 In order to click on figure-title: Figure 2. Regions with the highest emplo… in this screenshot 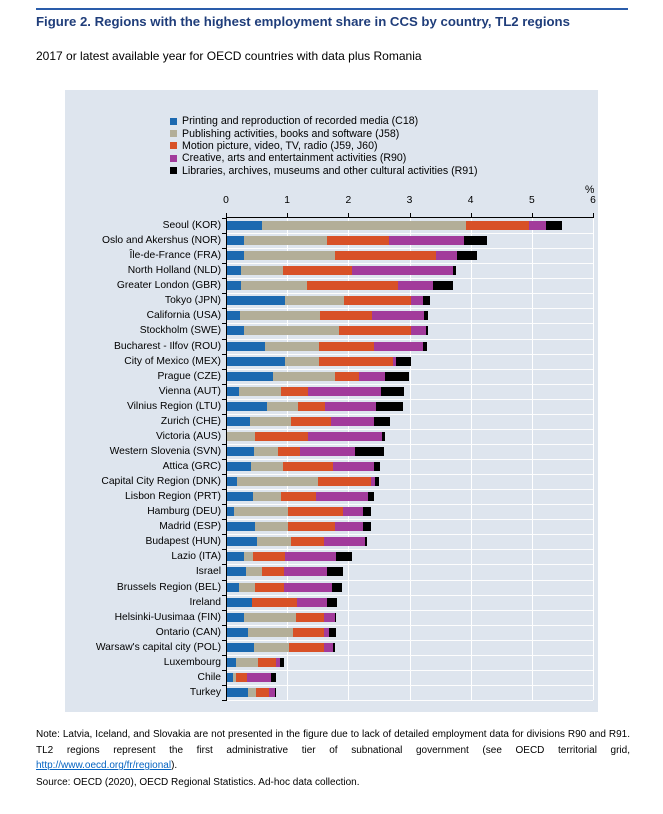, I will do `click(303, 21)`.